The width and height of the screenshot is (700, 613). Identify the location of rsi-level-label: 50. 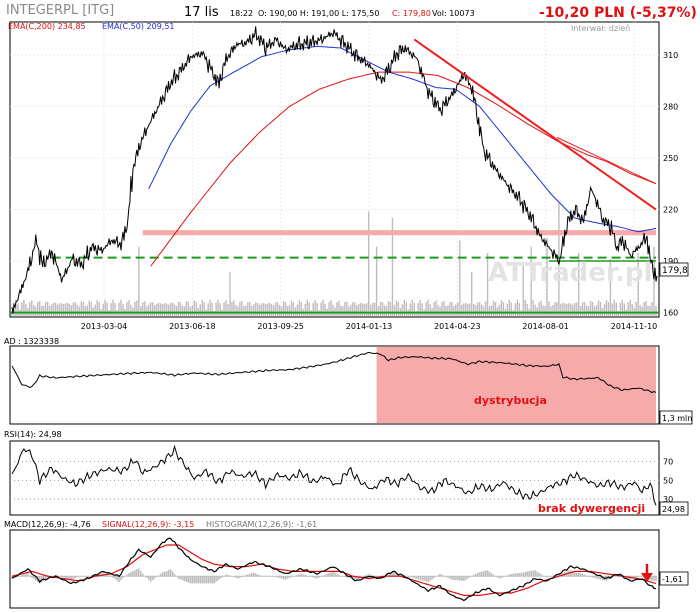
(668, 480).